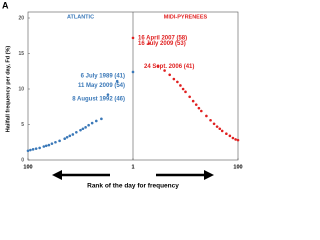 This screenshot has height=240, width=320. I want to click on left-arrow, so click(81, 175).